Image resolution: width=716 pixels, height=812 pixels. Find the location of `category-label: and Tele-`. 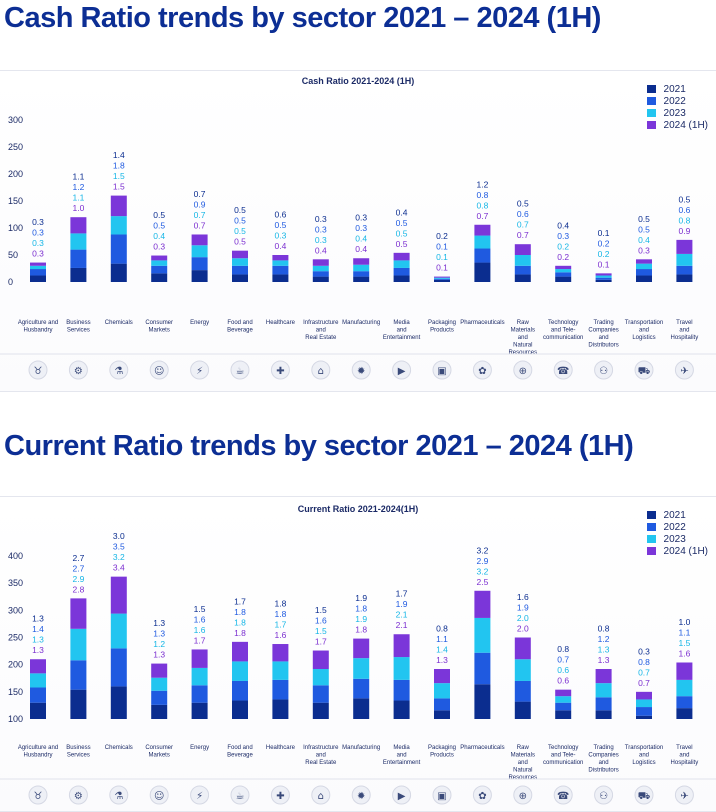

category-label: and Tele- is located at coordinates (563, 756).